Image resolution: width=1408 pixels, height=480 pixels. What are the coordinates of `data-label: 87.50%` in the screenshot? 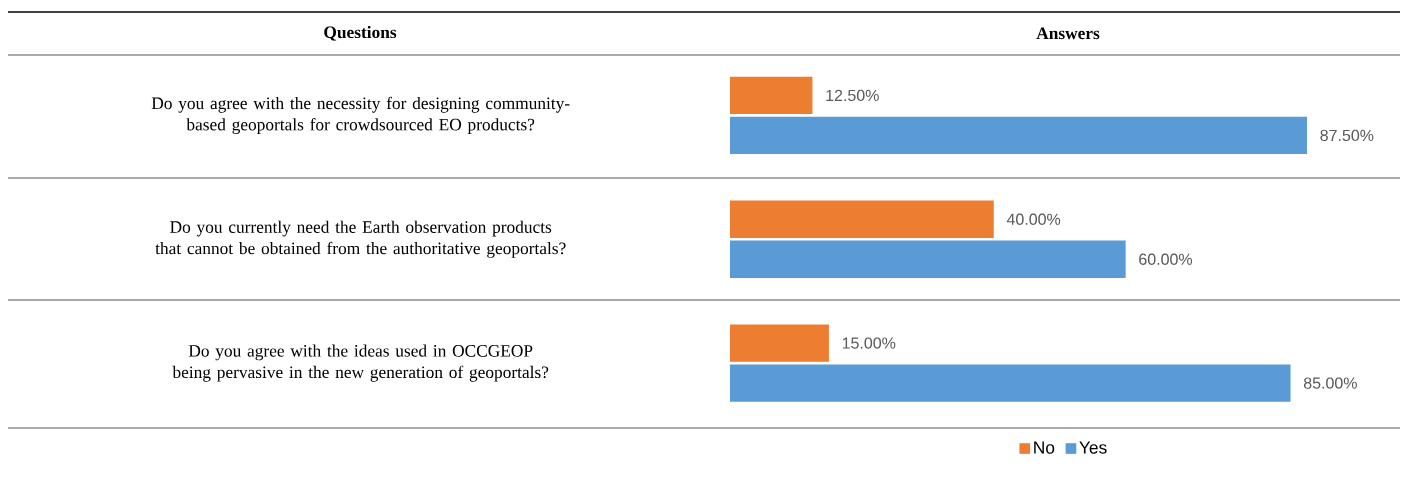 It's located at (1347, 135).